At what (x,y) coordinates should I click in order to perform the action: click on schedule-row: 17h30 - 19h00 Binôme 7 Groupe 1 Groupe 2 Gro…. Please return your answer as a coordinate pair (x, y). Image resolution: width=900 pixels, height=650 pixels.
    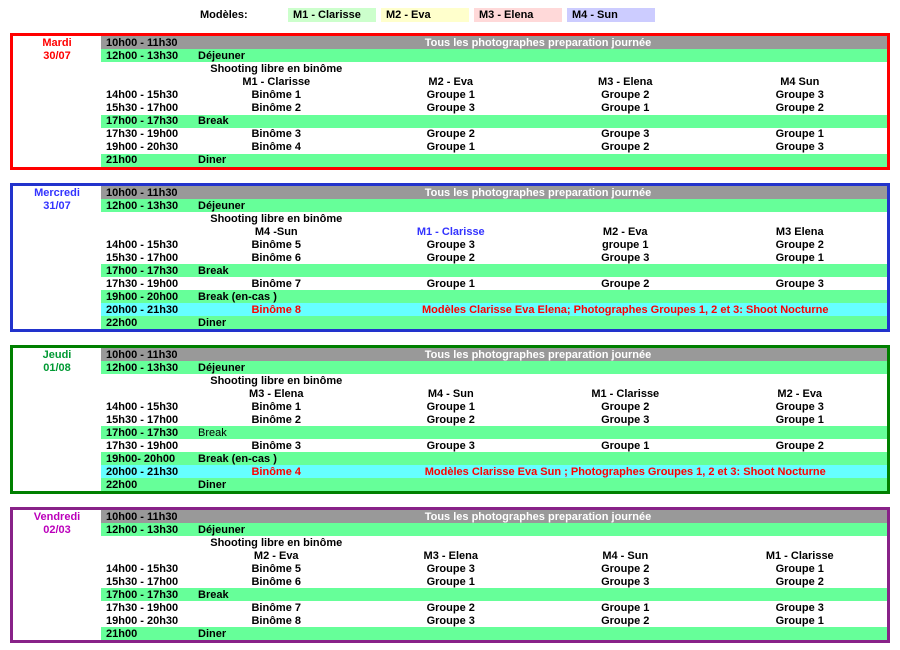
    Looking at the image, I should click on (494, 283).